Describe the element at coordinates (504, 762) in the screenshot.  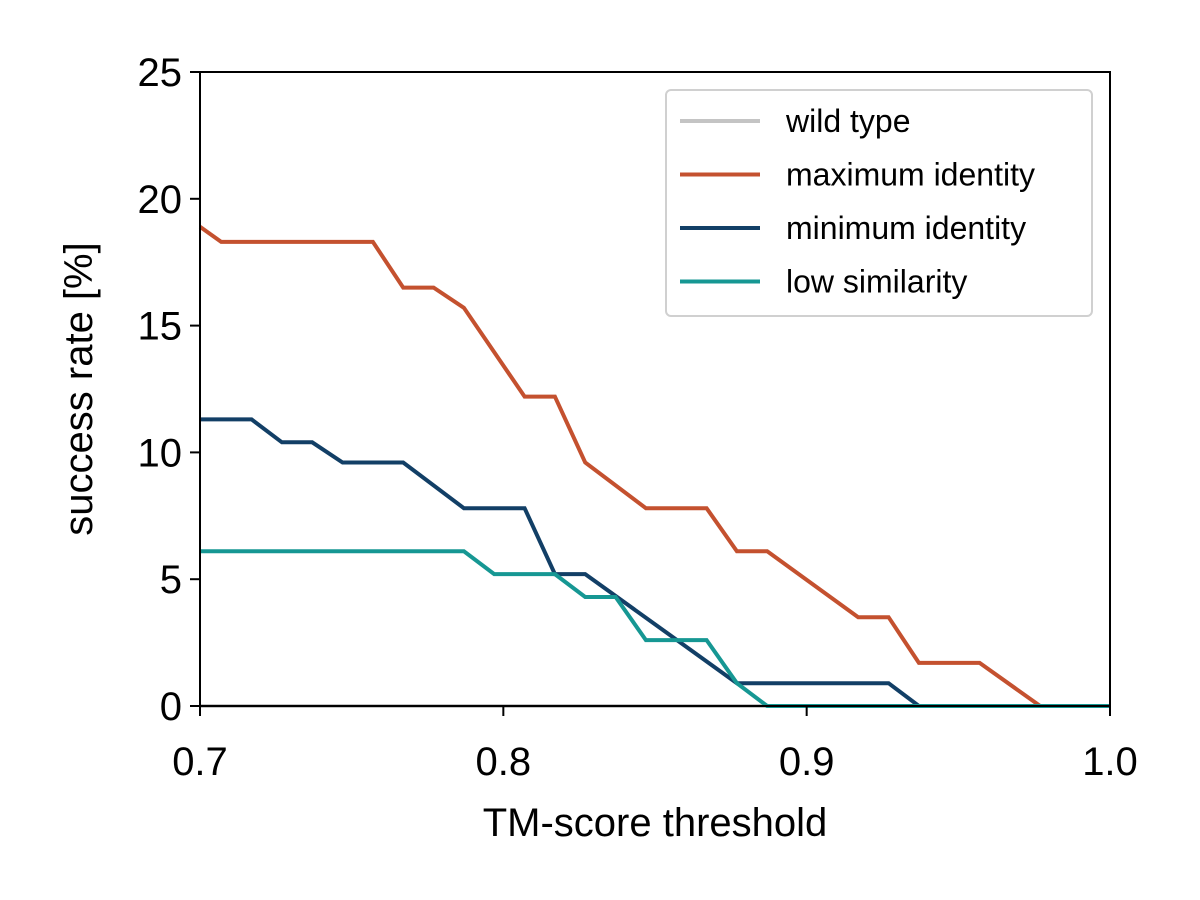
I see `x-tick-label: 0.8` at that location.